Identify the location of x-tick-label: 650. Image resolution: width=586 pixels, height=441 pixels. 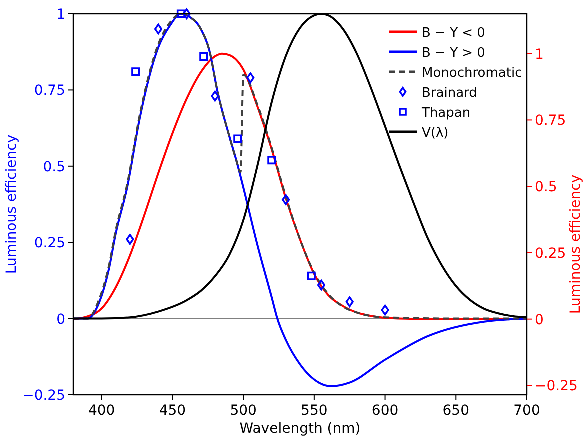
(456, 411).